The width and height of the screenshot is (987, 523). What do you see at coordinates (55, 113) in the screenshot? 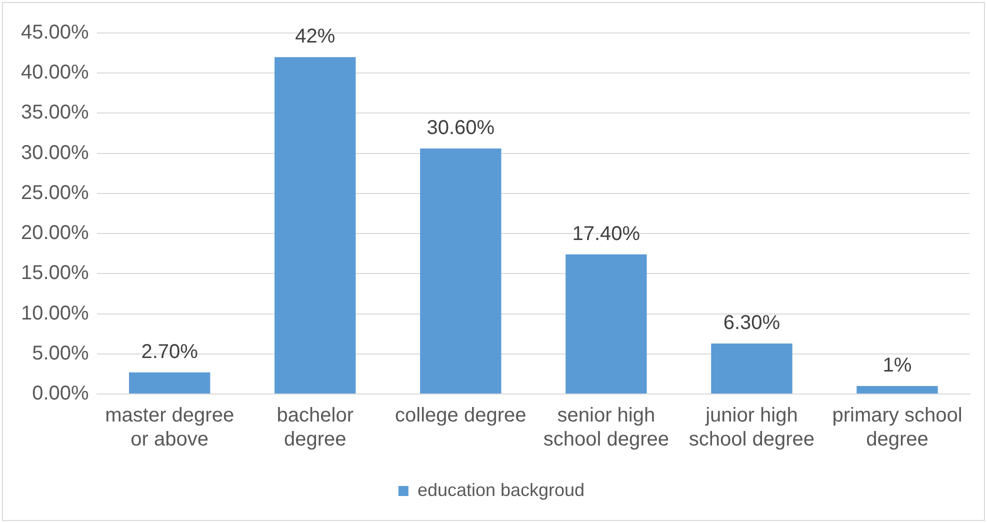
I see `y-tick-label: 35.00%` at bounding box center [55, 113].